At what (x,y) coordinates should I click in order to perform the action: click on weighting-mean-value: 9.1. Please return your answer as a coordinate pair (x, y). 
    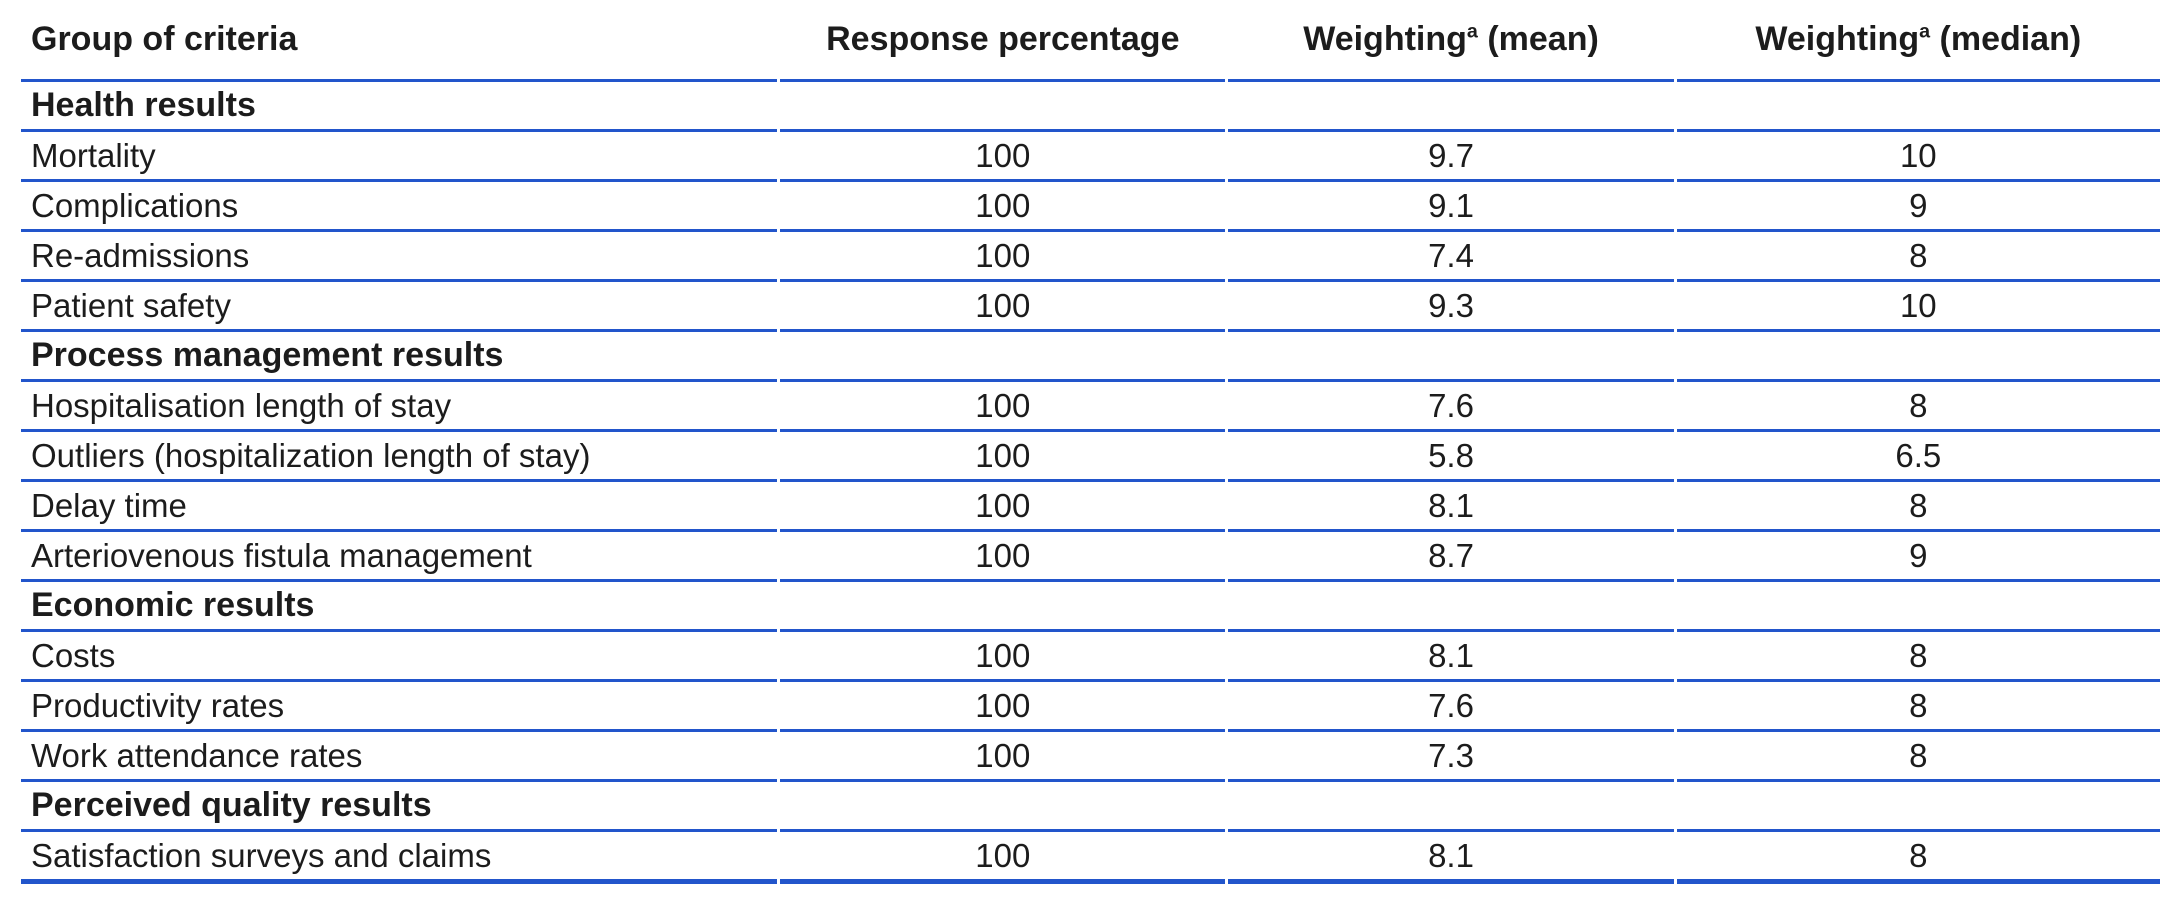
    Looking at the image, I should click on (1451, 207).